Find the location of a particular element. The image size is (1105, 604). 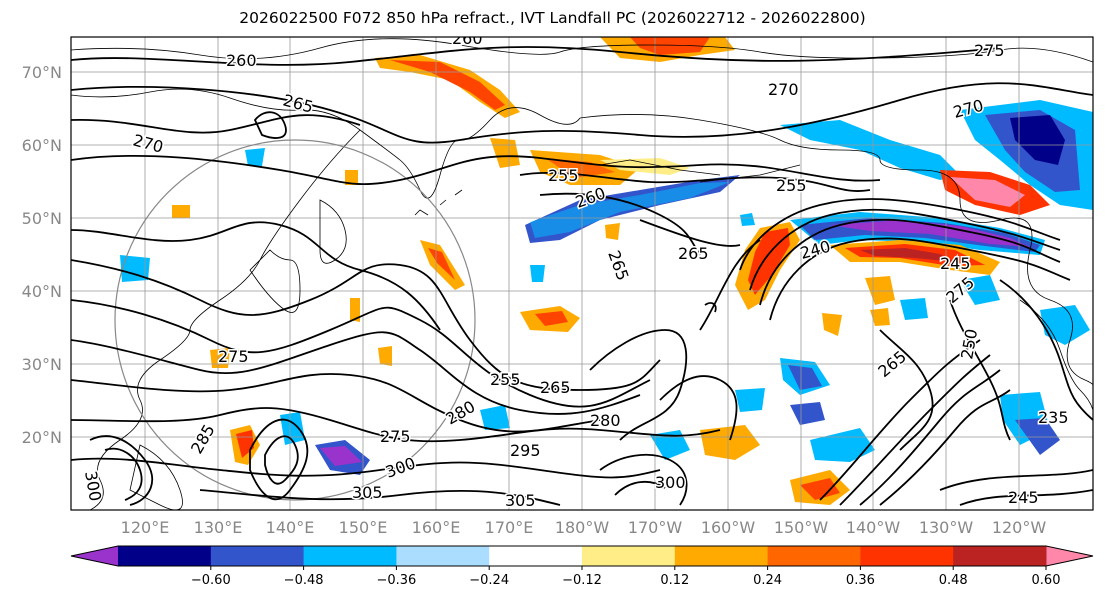

lon-label: 120°E is located at coordinates (145, 527).